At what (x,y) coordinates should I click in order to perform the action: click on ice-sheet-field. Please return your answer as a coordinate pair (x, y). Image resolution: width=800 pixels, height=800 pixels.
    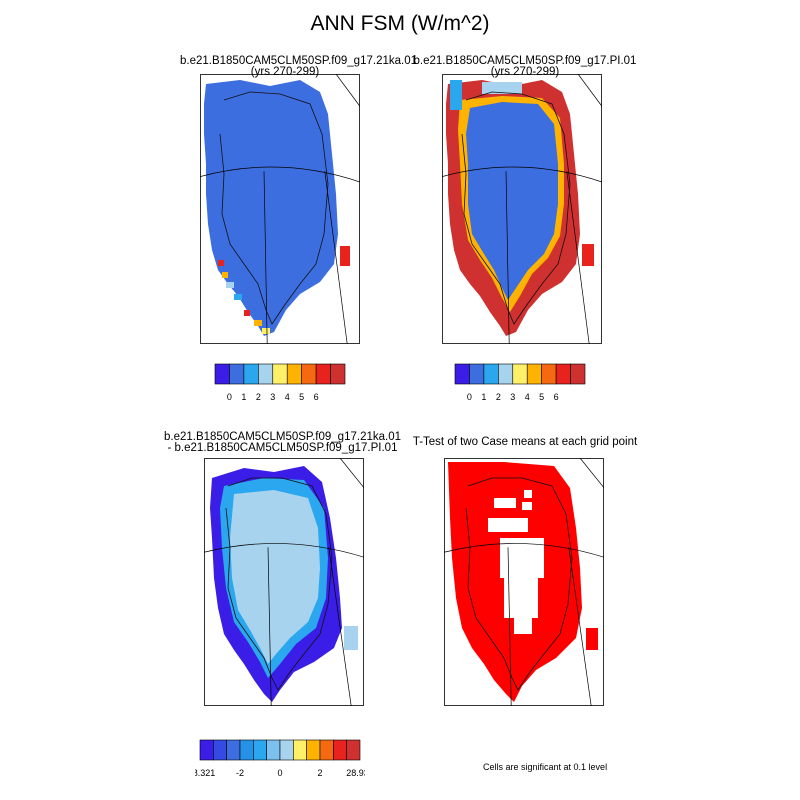
    Looking at the image, I should click on (271, 208).